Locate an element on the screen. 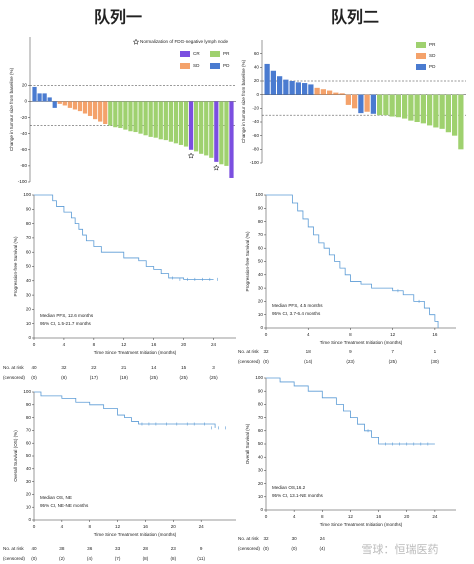 The height and width of the screenshot is (564, 474). y-tick-label: 30 is located at coordinates (261, 287).